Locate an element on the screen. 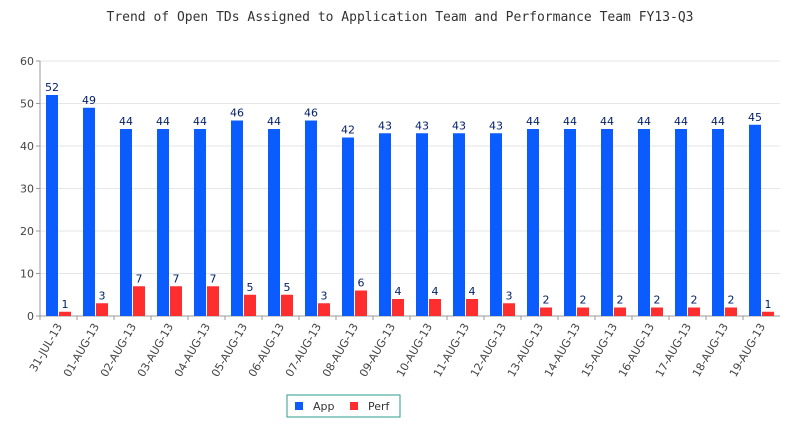 The image size is (800, 425). data-label-app: 42 is located at coordinates (348, 130).